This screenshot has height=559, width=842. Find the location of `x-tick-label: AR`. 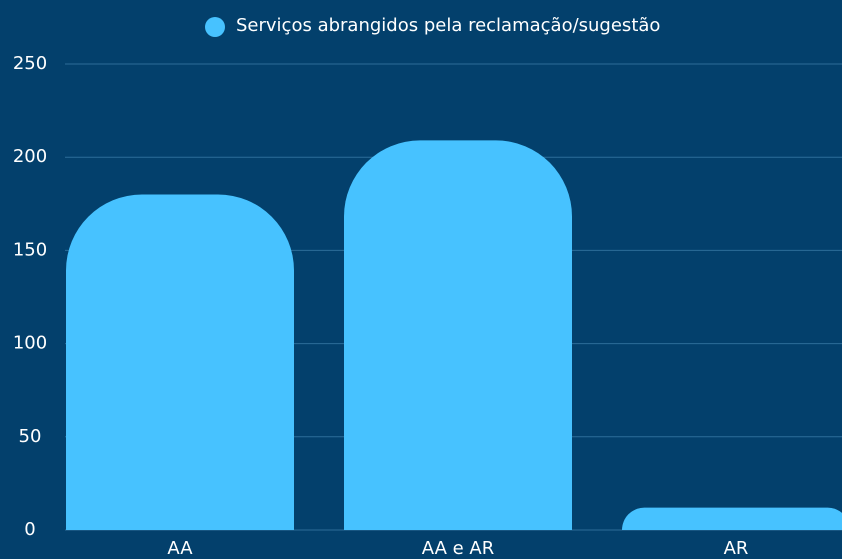

x-tick-label: AR is located at coordinates (736, 548).